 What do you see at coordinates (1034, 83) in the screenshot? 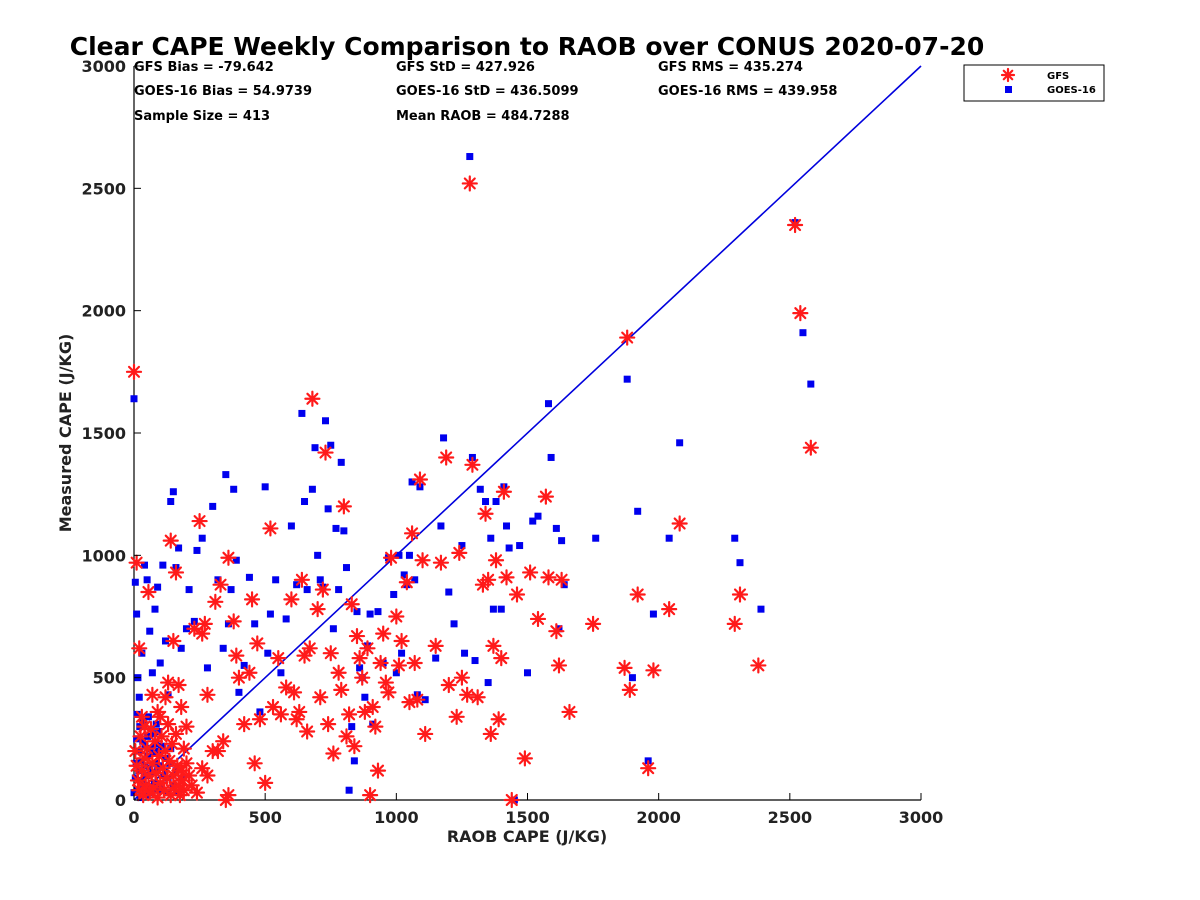
I see `legend: GFS GOES-16` at bounding box center [1034, 83].